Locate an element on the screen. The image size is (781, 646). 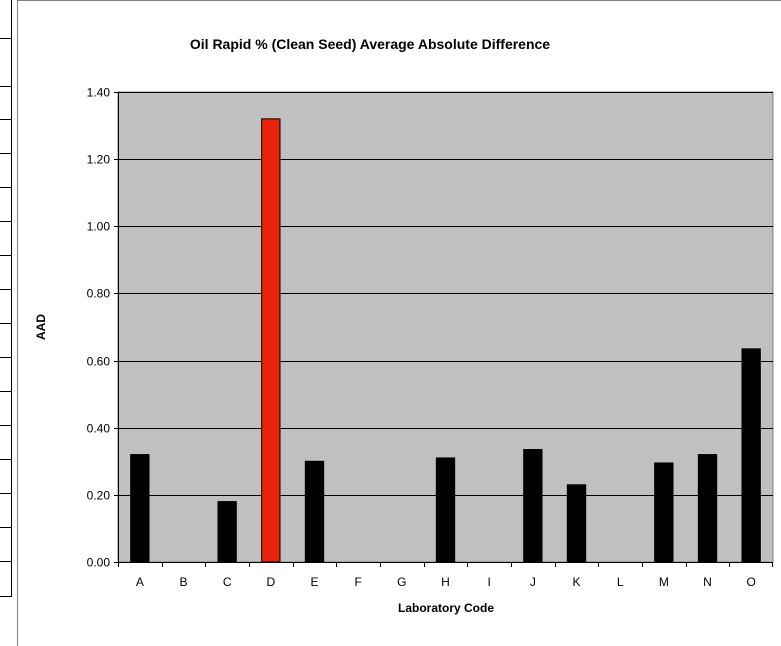
x-tick-label: A is located at coordinates (140, 582).